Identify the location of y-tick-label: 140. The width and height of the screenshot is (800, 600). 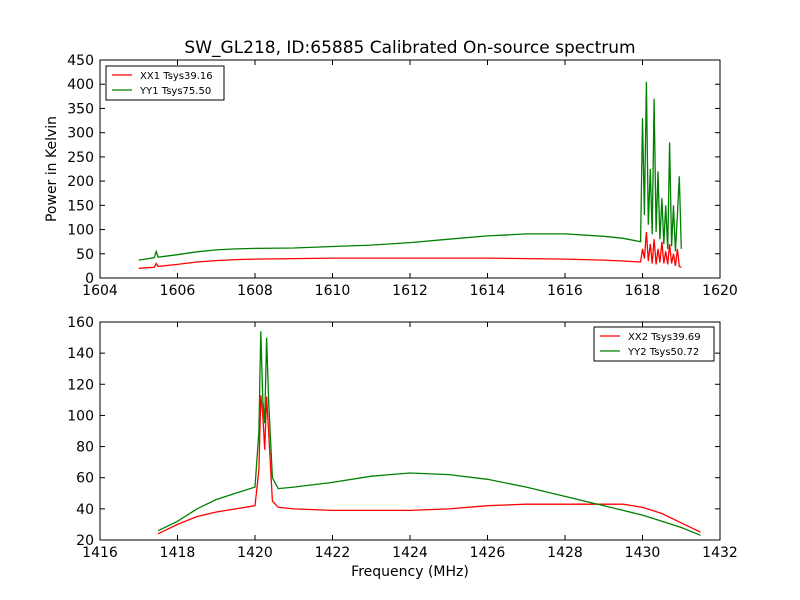
(80, 354).